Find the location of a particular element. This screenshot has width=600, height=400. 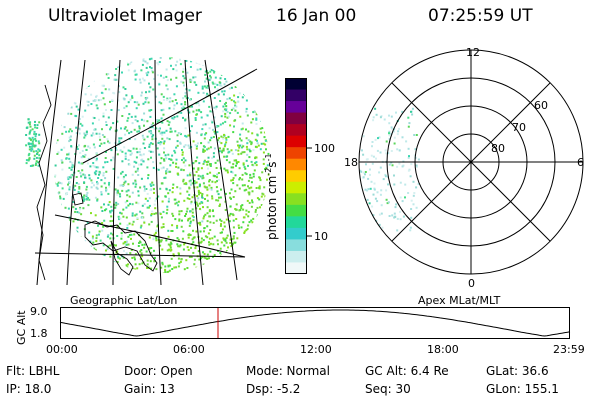

coastline-outline is located at coordinates (97, 182).